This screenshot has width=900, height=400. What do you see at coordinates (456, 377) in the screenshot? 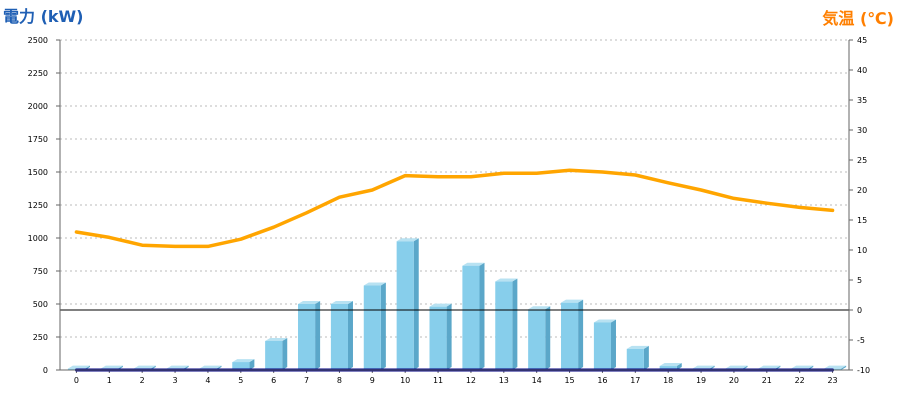
I see `x-axis-ticks: 0 1 2 3 4 5 6 7 8 9 10 11 12 13 14 15 16 17 18 19 20 21 22 23` at bounding box center [456, 377].